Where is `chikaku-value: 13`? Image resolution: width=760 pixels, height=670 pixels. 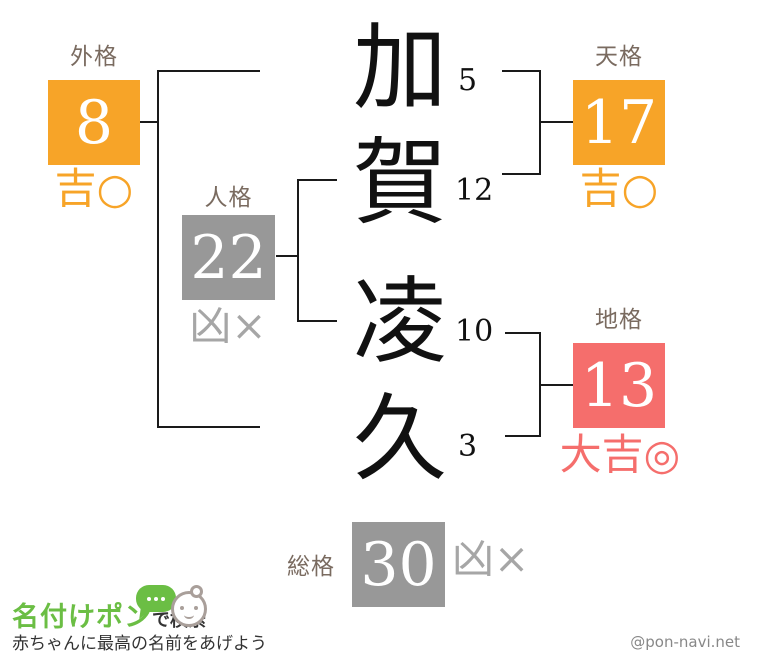 chikaku-value: 13 is located at coordinates (619, 385).